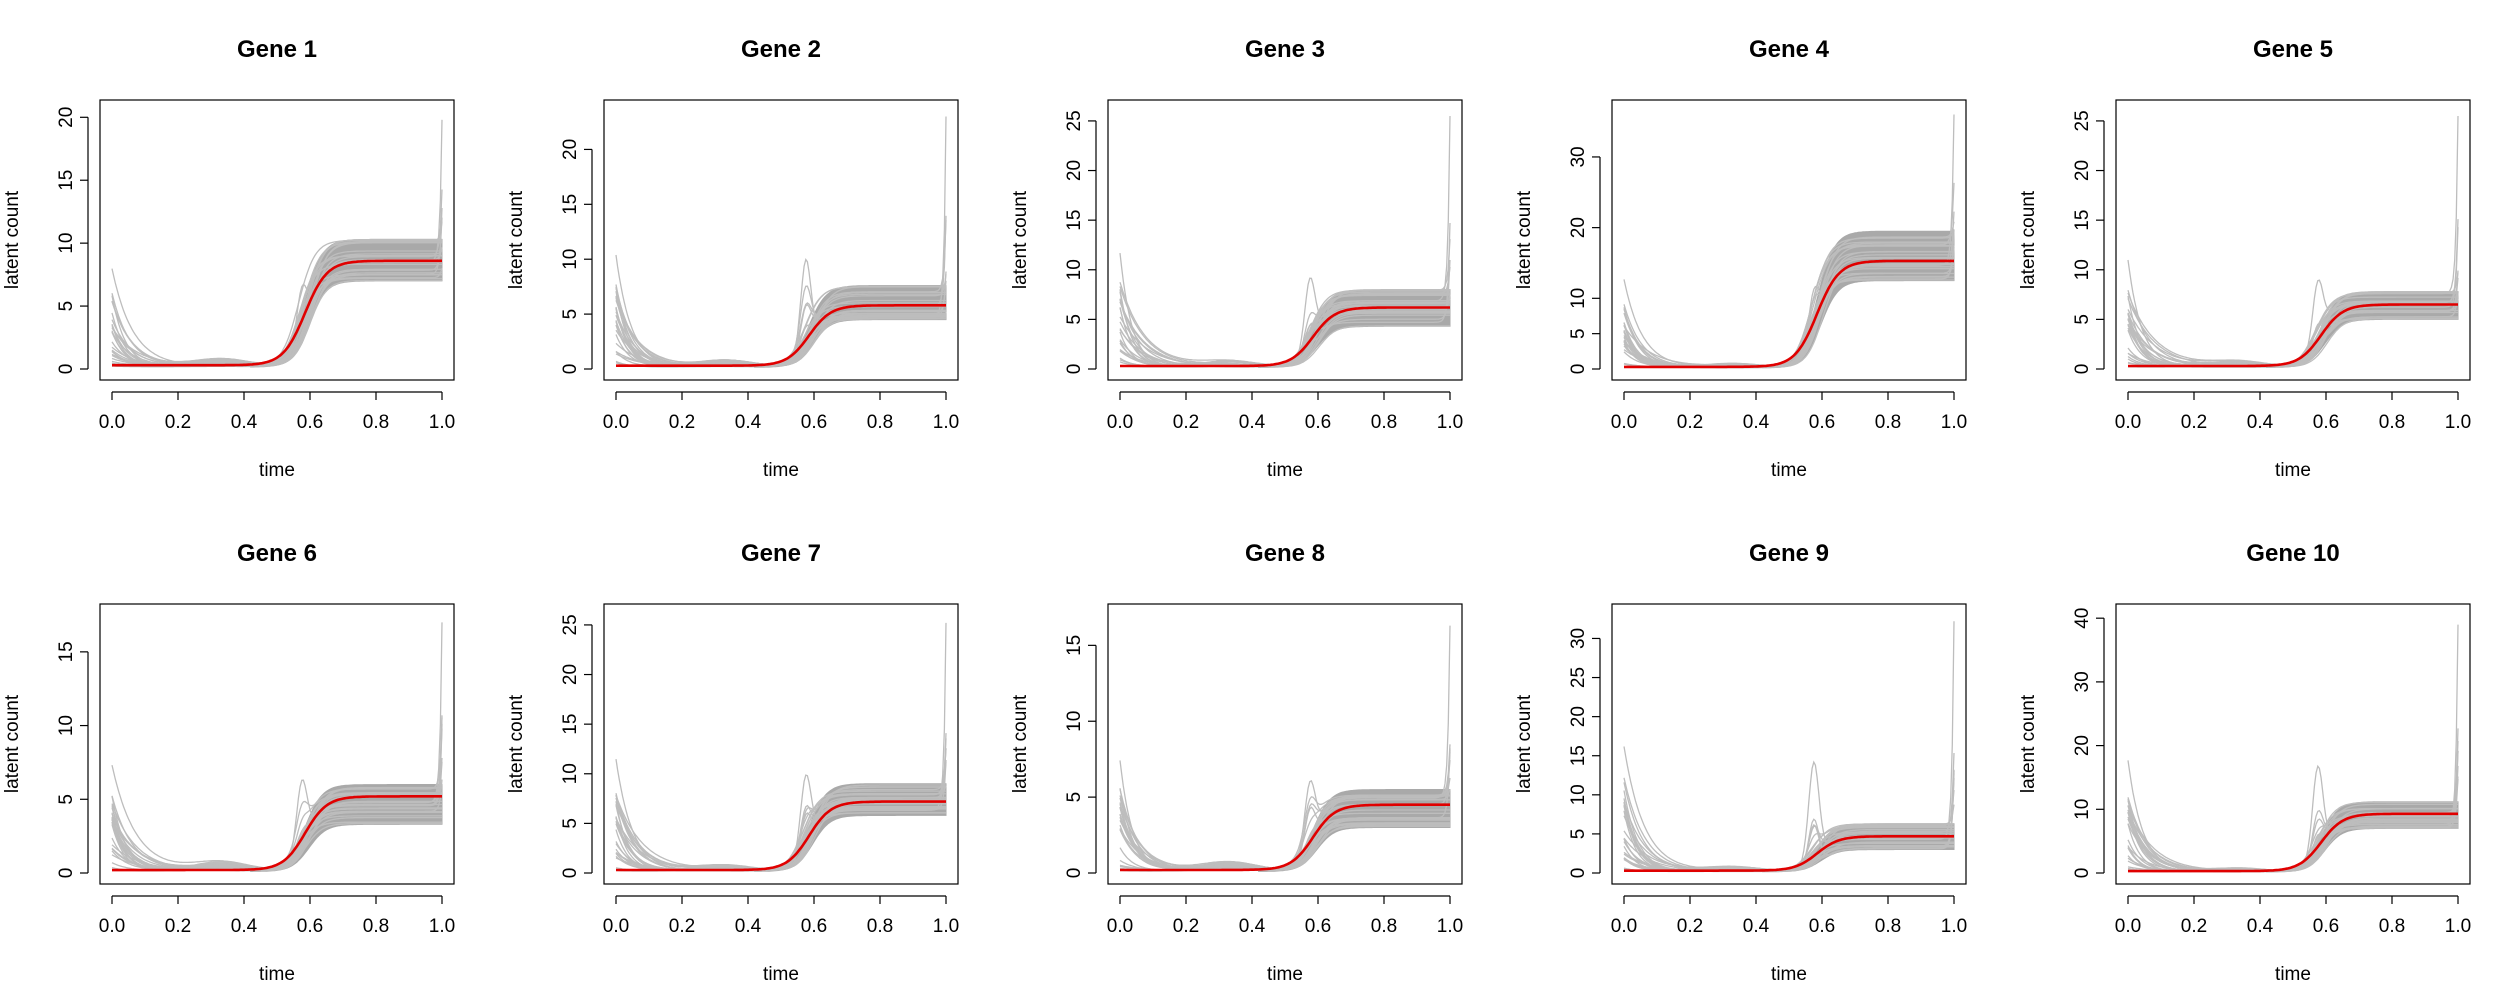 Image resolution: width=2500 pixels, height=1000 pixels. Describe the element at coordinates (781, 49) in the screenshot. I see `panel-title: Gene 2` at that location.